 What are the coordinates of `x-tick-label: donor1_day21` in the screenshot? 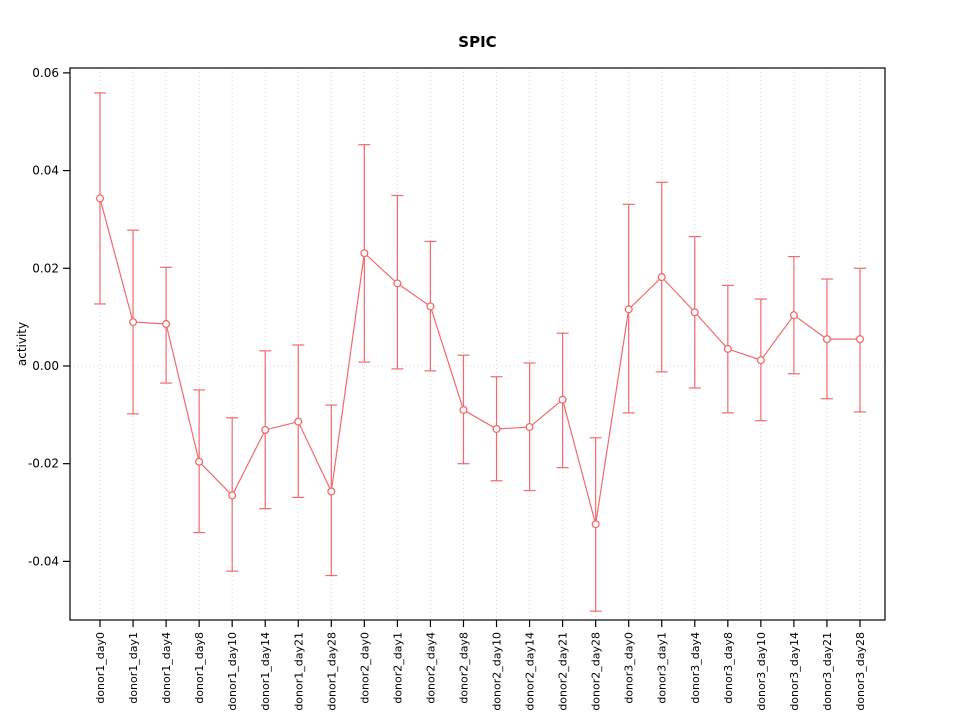 It's located at (298, 671).